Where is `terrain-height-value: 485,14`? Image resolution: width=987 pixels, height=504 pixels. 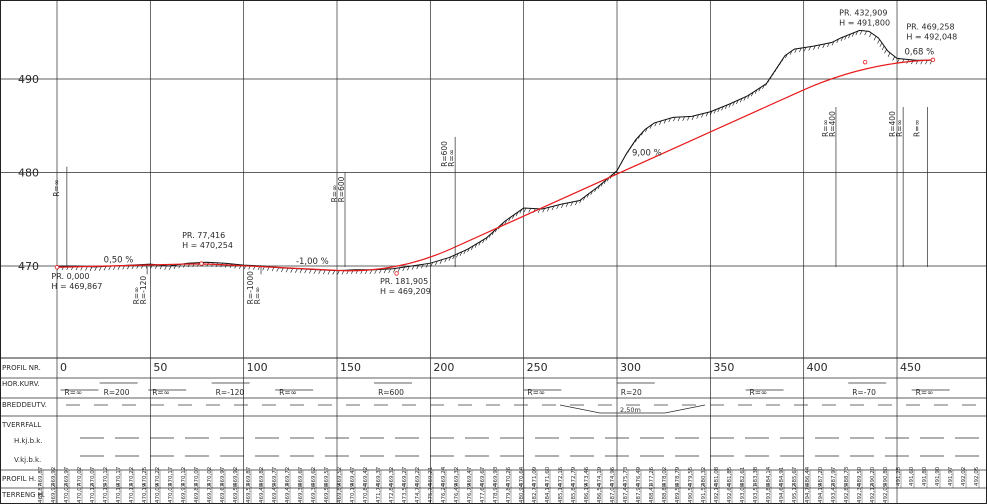
terrain-height-value: 485,14 is located at coordinates (561, 493).